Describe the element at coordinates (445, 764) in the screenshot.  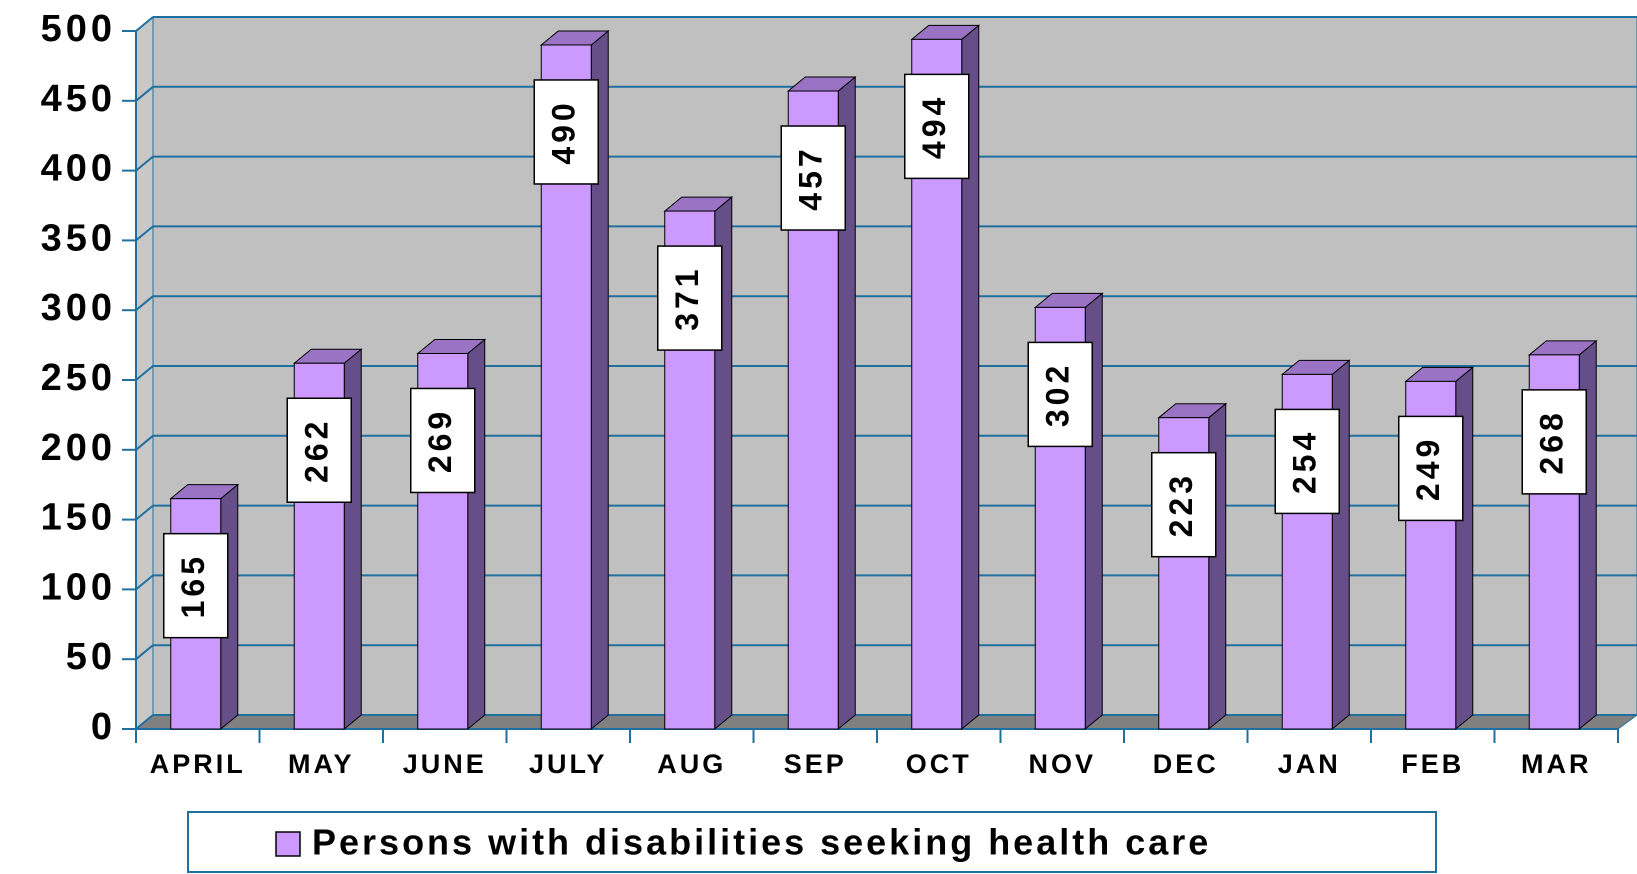
I see `x-tick-label: JUNE` at that location.